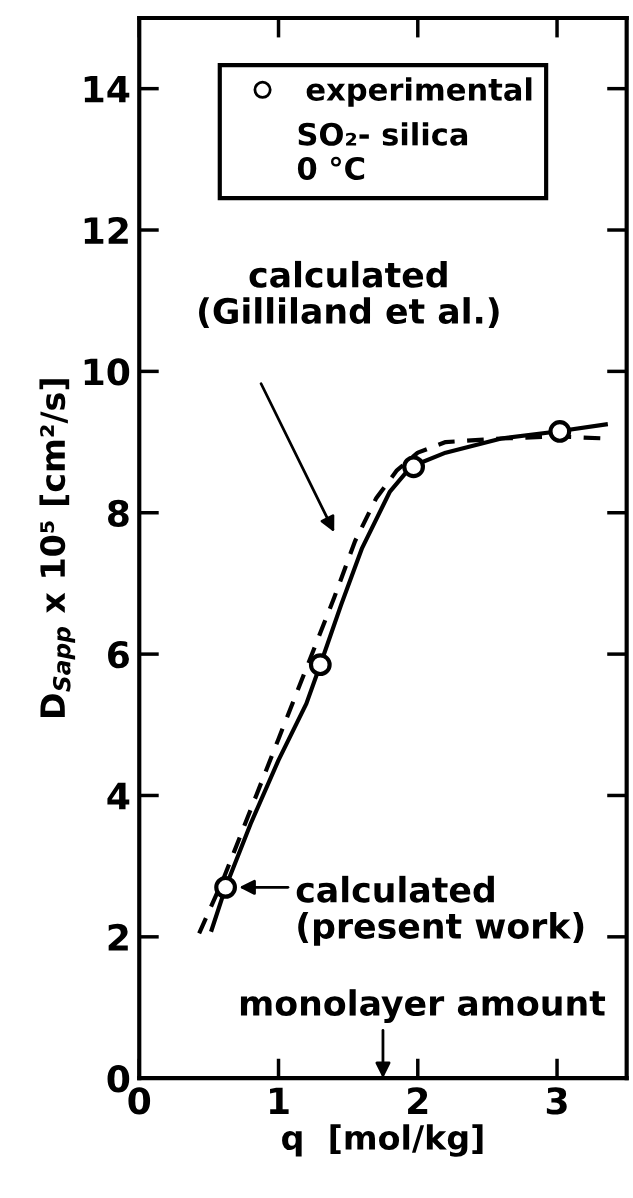  Describe the element at coordinates (139, 1101) in the screenshot. I see `x-tick-label: 0` at that location.